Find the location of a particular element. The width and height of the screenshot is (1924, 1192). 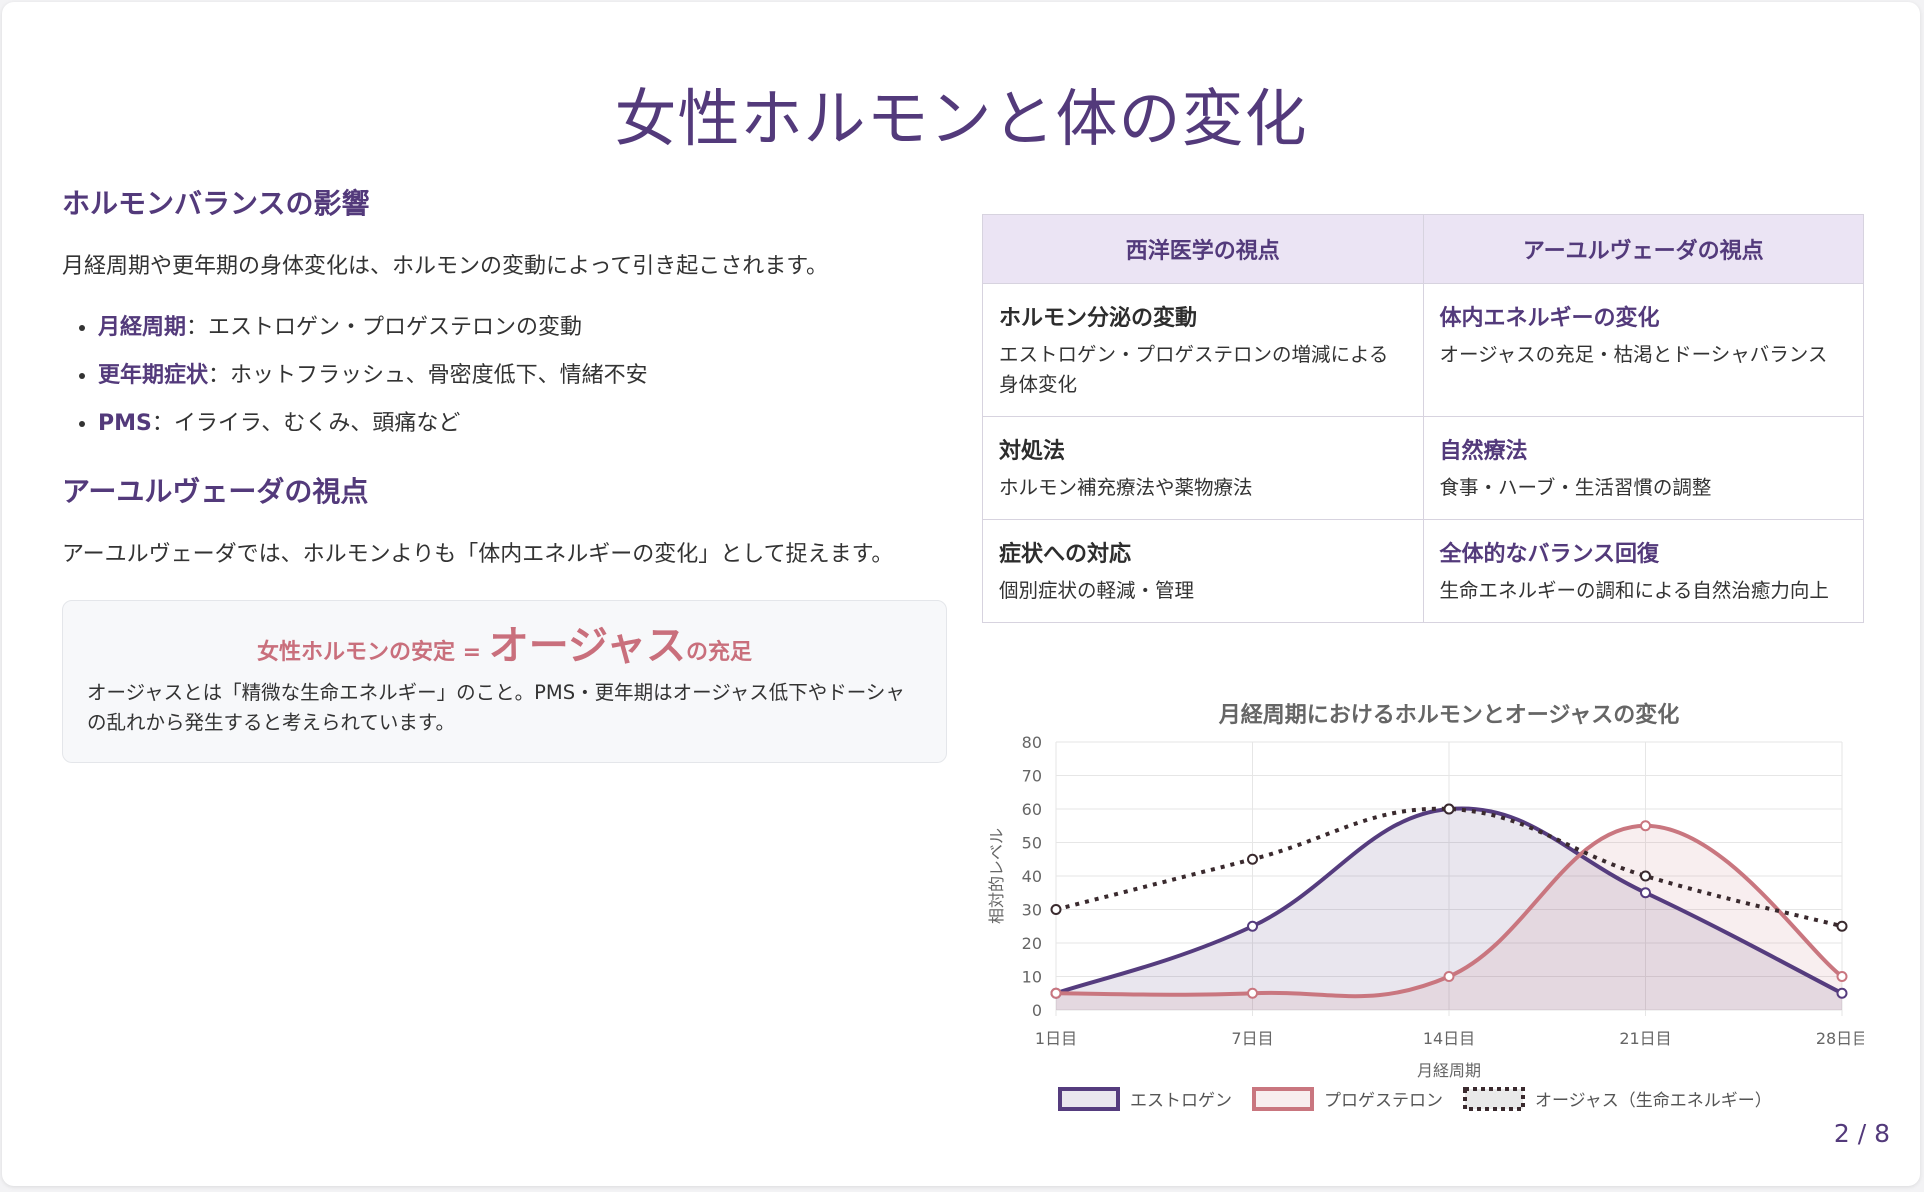

list-item: PMS：イライラ、むくみ、頭痛など is located at coordinates (522, 424).